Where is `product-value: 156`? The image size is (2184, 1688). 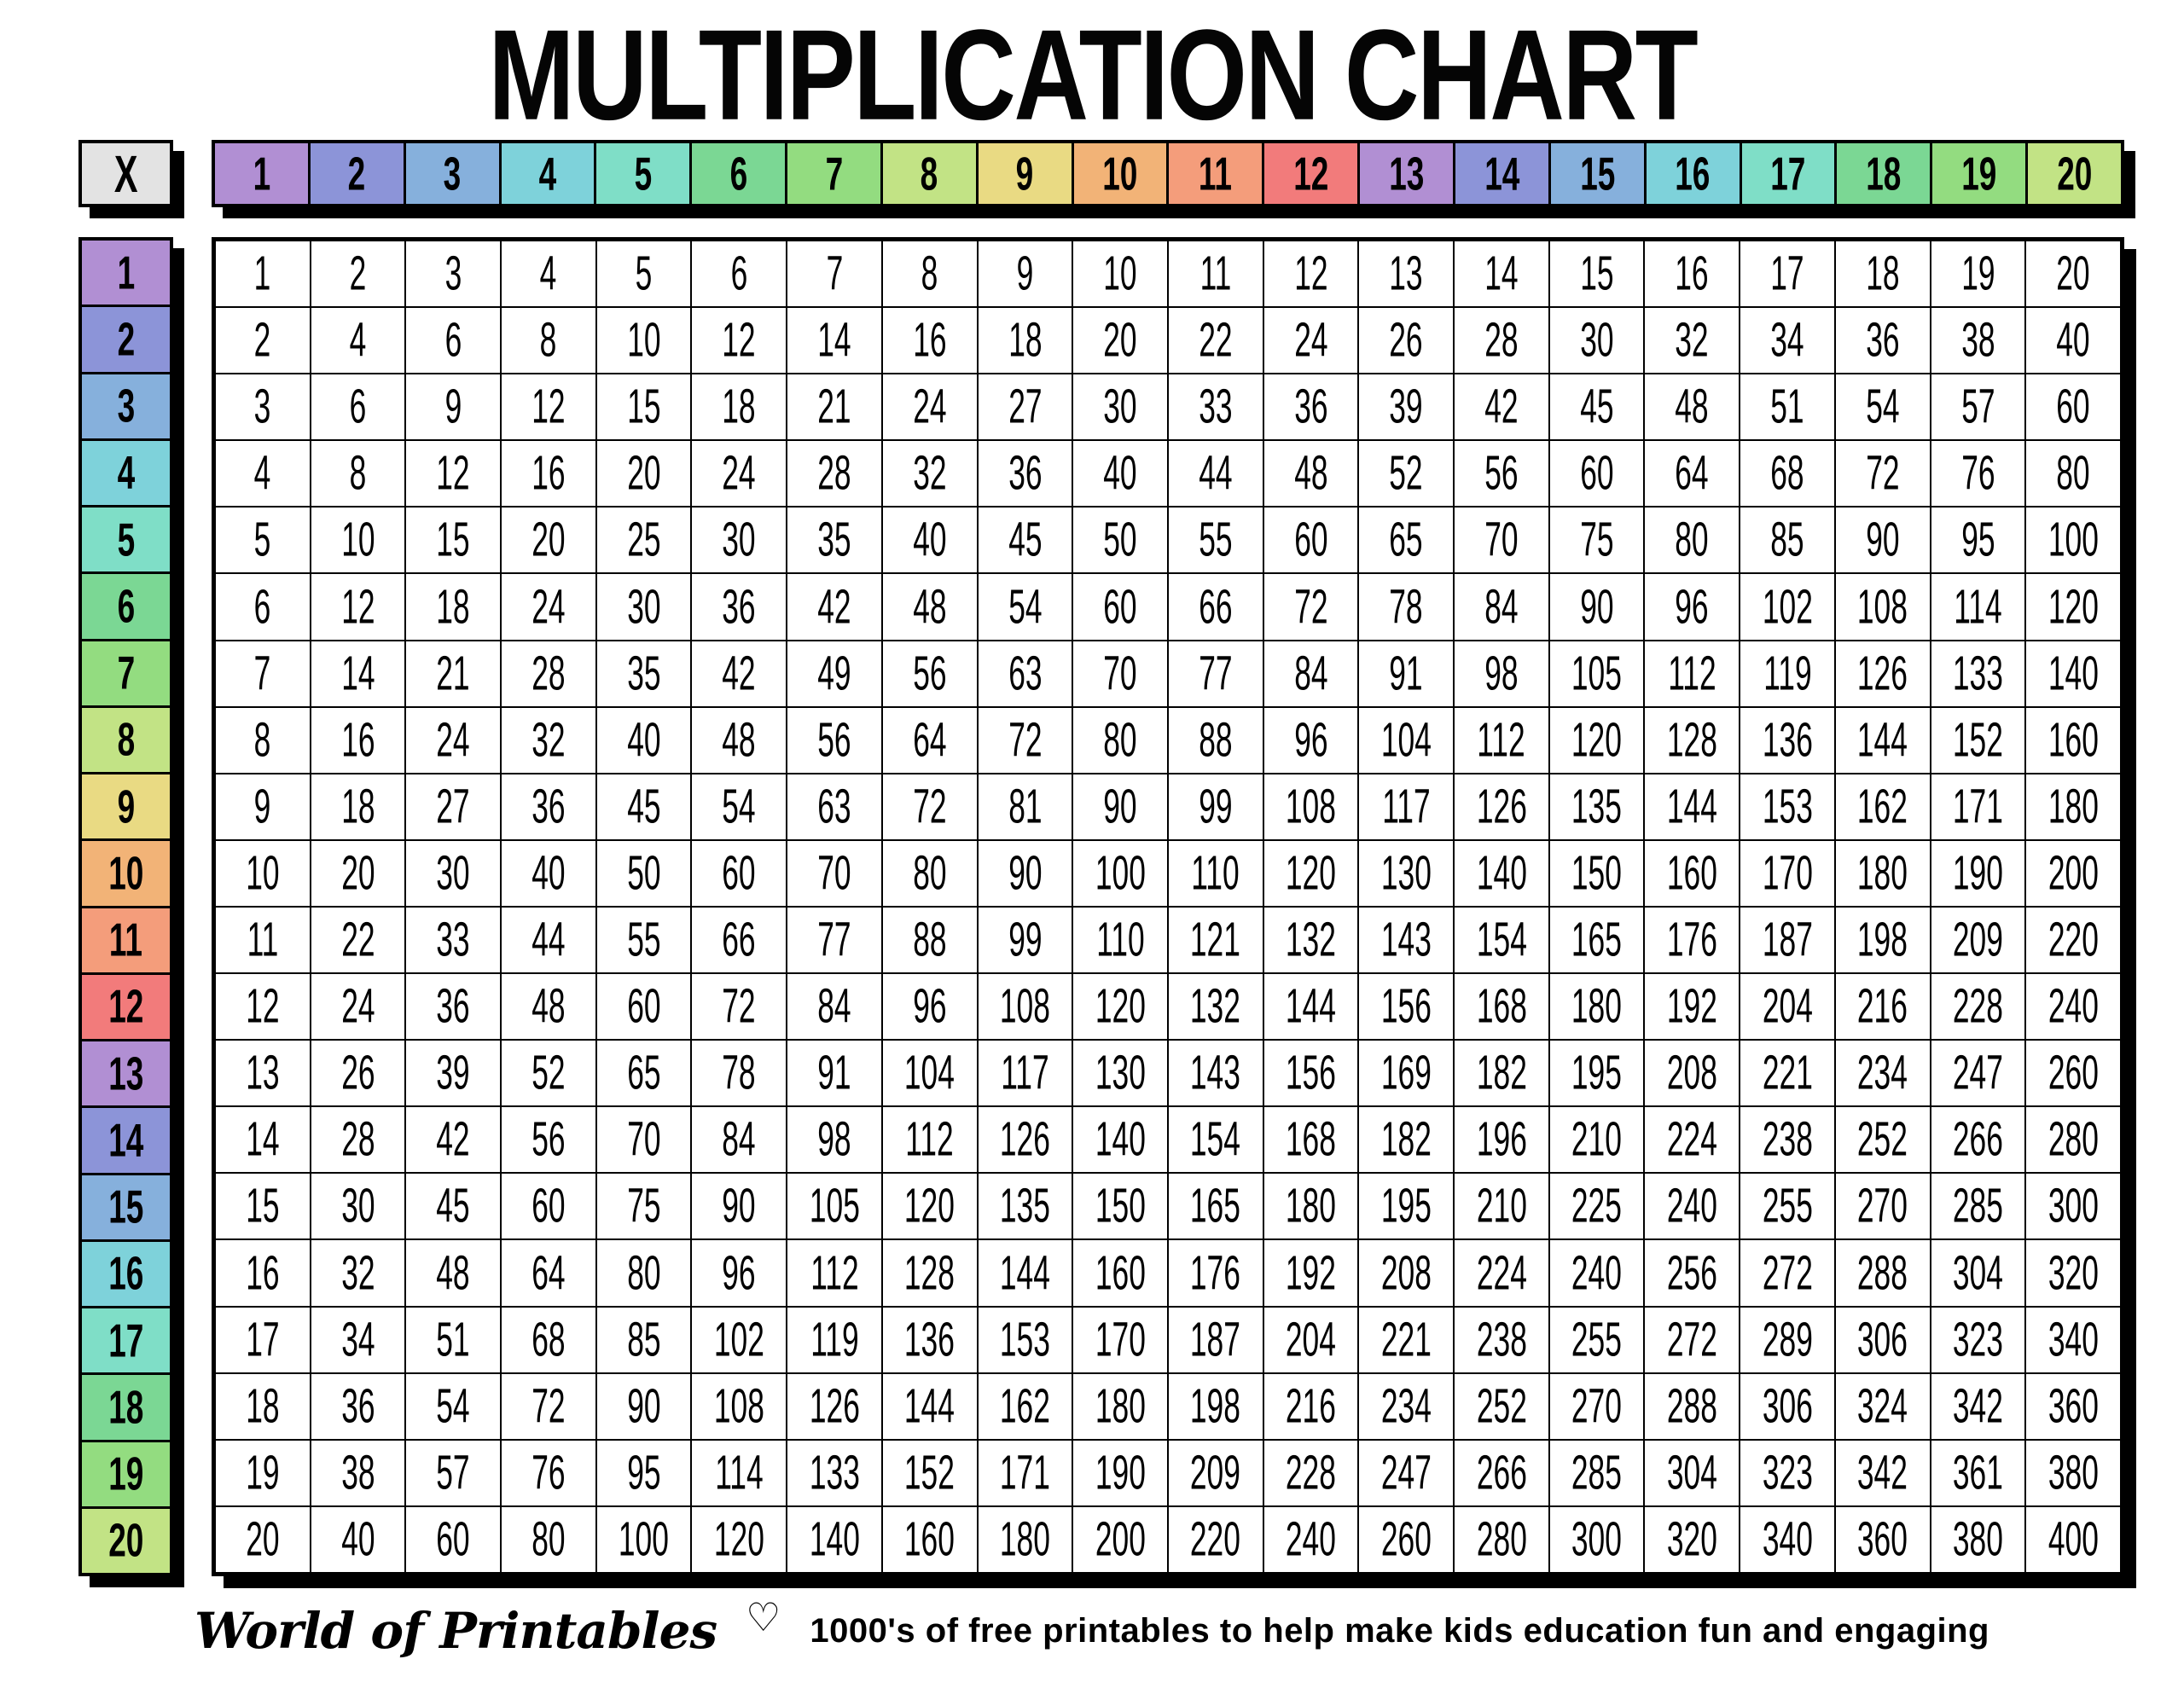 product-value: 156 is located at coordinates (1406, 1006).